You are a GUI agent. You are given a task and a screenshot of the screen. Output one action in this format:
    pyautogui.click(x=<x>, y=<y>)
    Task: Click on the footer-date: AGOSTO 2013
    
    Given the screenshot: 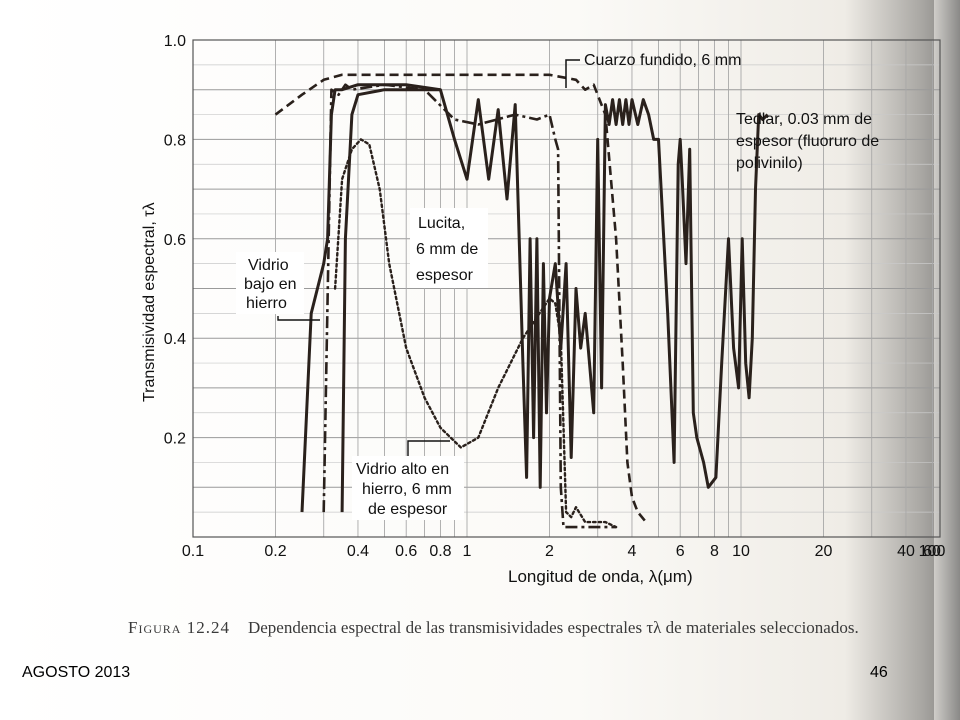 What is the action you would take?
    pyautogui.click(x=76, y=672)
    